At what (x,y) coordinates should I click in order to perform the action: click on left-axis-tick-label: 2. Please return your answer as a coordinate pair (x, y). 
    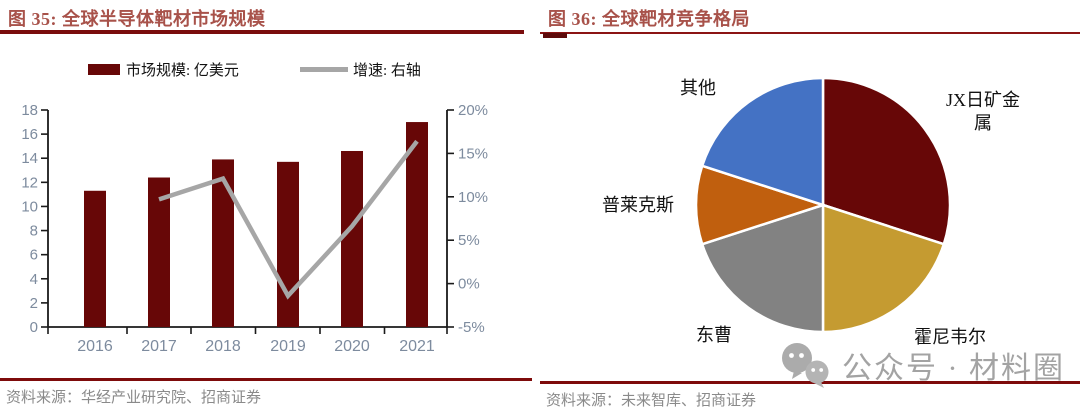
    Looking at the image, I should click on (34, 303).